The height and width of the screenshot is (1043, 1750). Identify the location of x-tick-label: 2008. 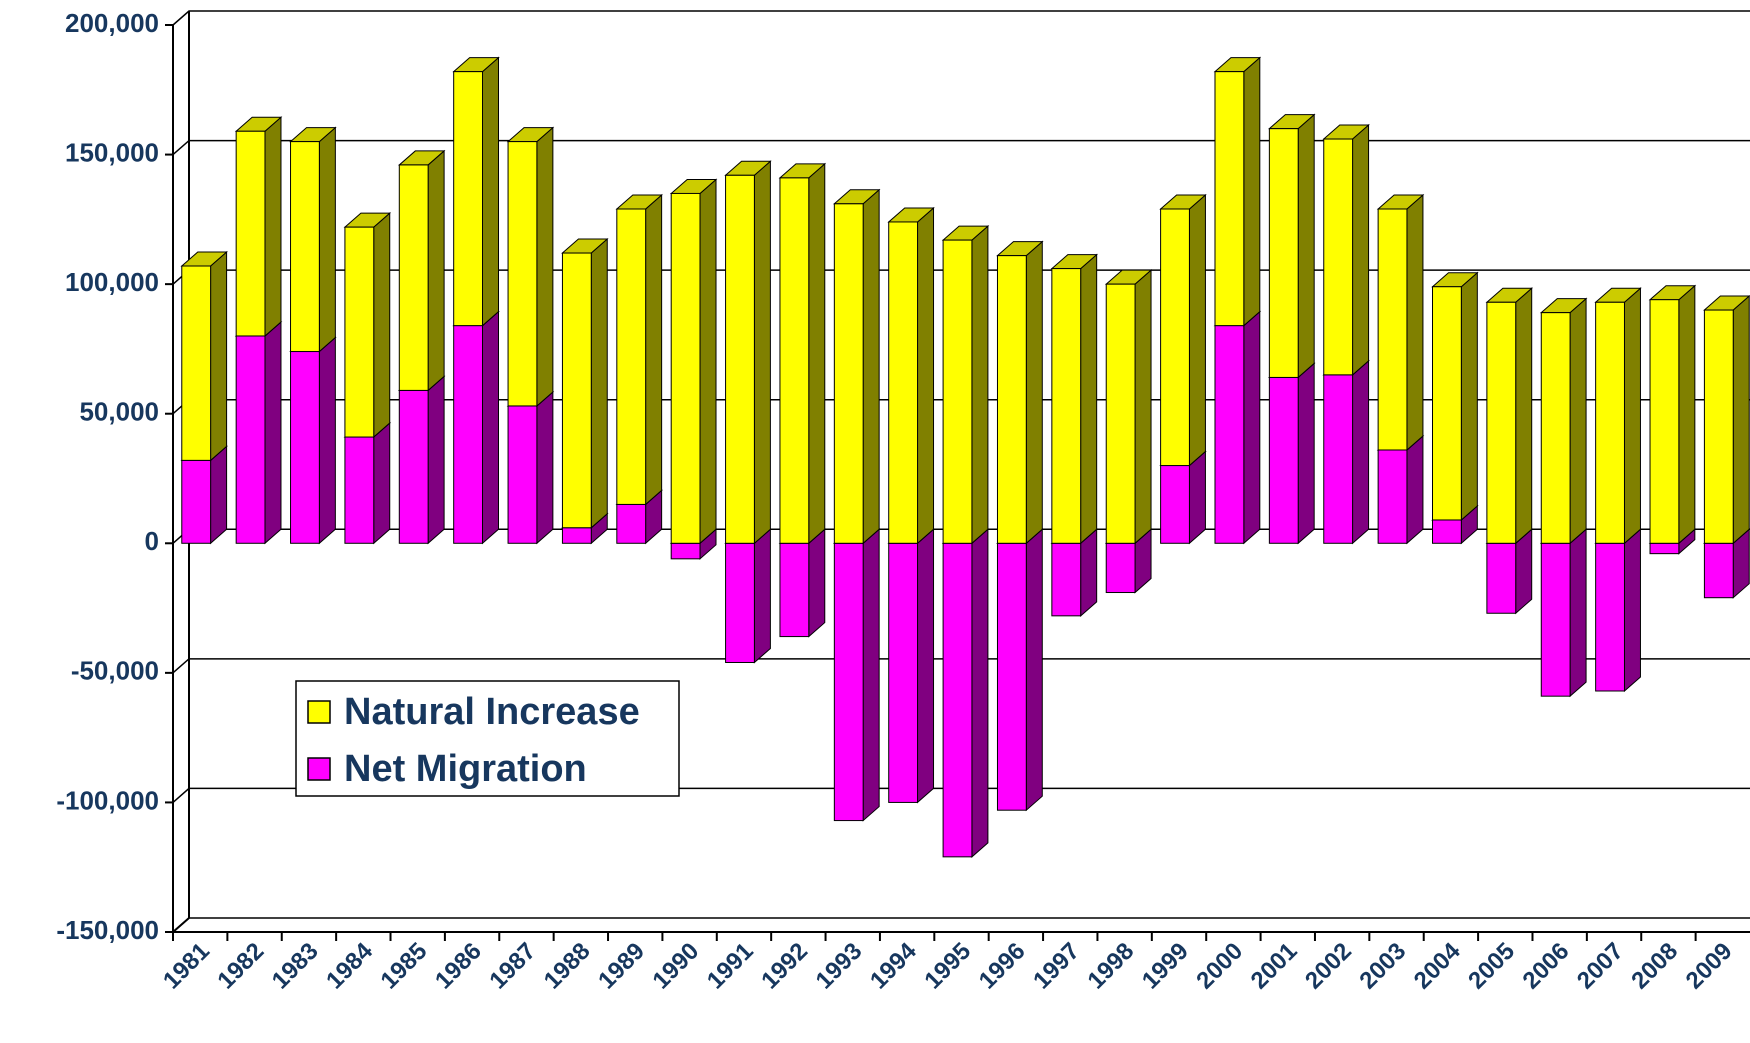
(1654, 966).